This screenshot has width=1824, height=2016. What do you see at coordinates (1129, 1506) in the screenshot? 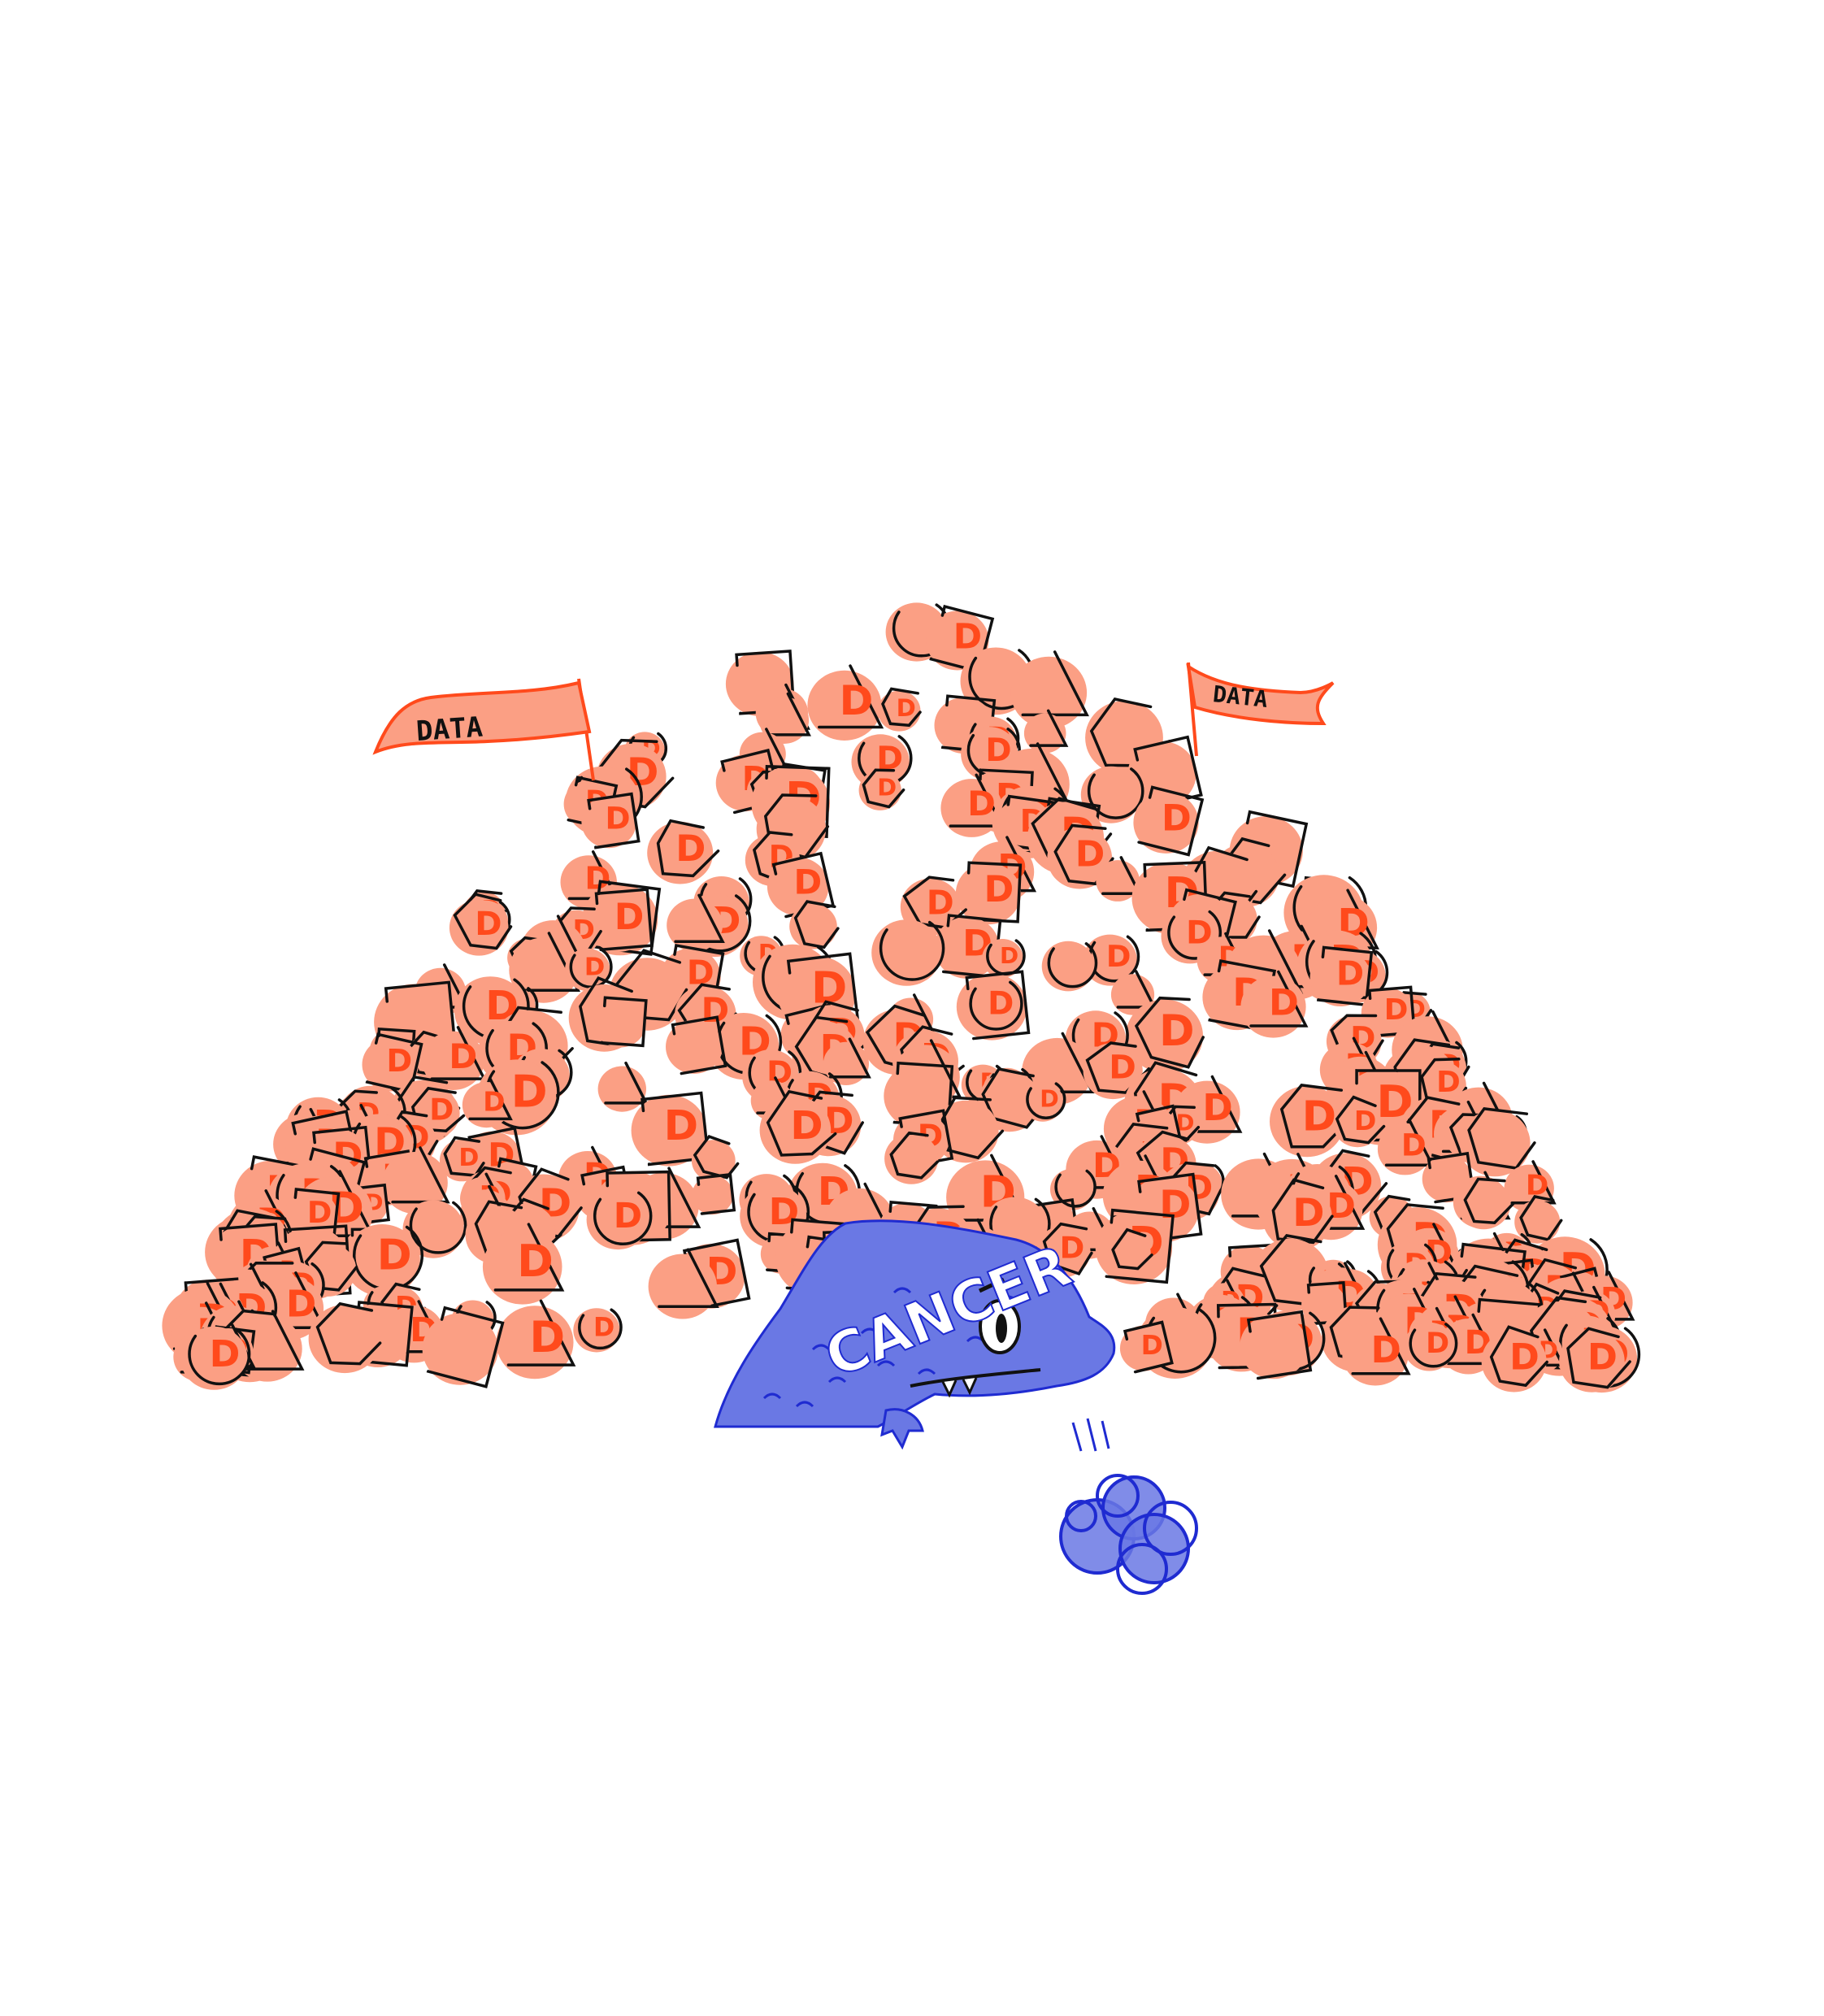
I see `dust-cloud-icon` at bounding box center [1129, 1506].